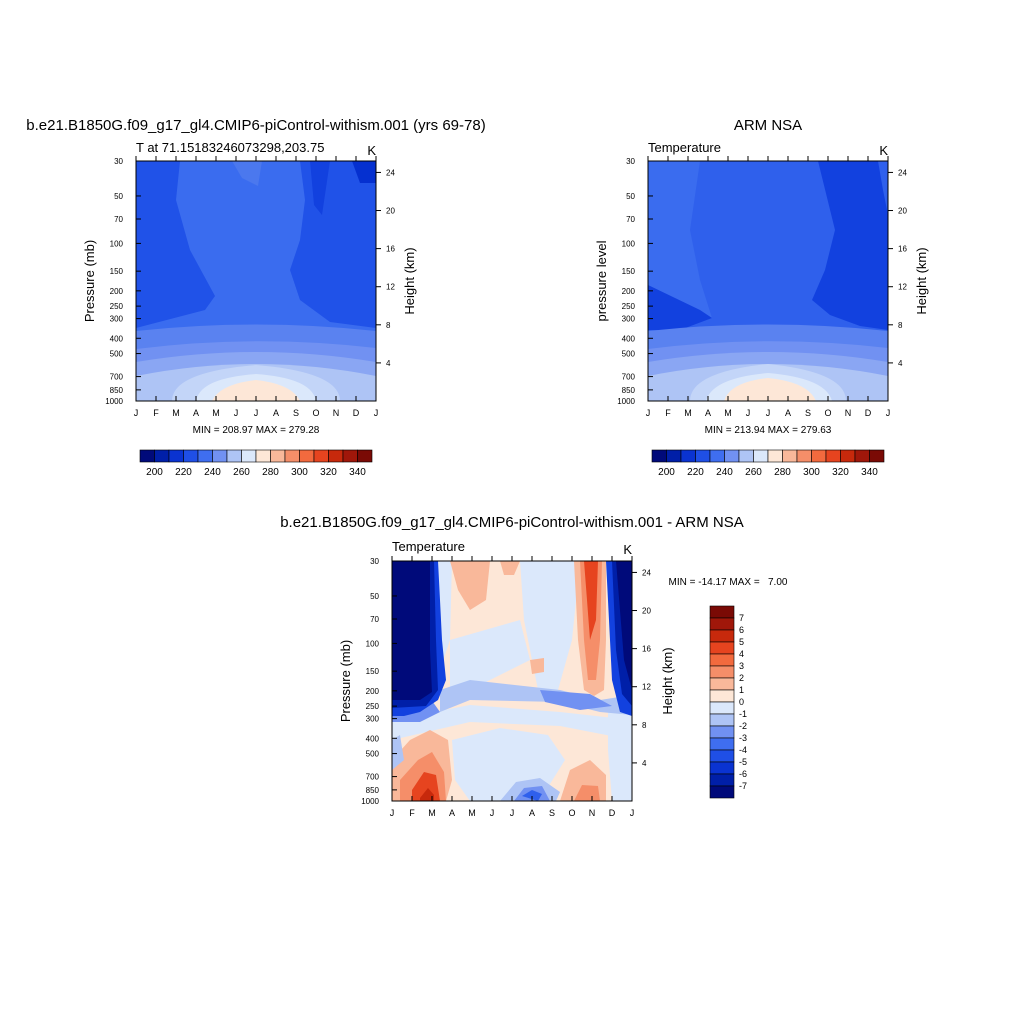 Image resolution: width=1024 pixels, height=1024 pixels. Describe the element at coordinates (345, 681) in the screenshot. I see `panel-diff-ylabel: Pressure (mb)` at that location.